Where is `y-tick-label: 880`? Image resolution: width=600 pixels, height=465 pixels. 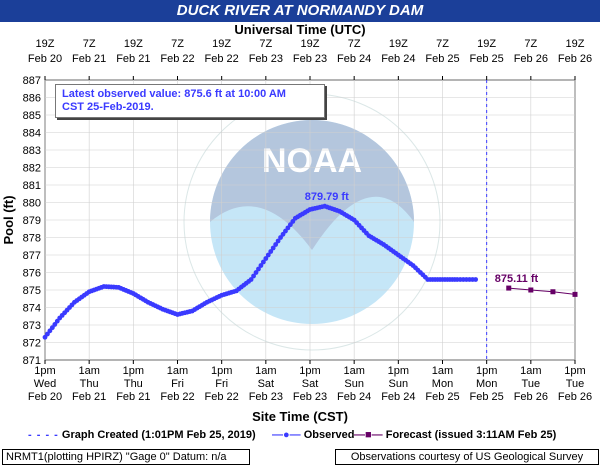
y-tick-label: 880 is located at coordinates (32, 204).